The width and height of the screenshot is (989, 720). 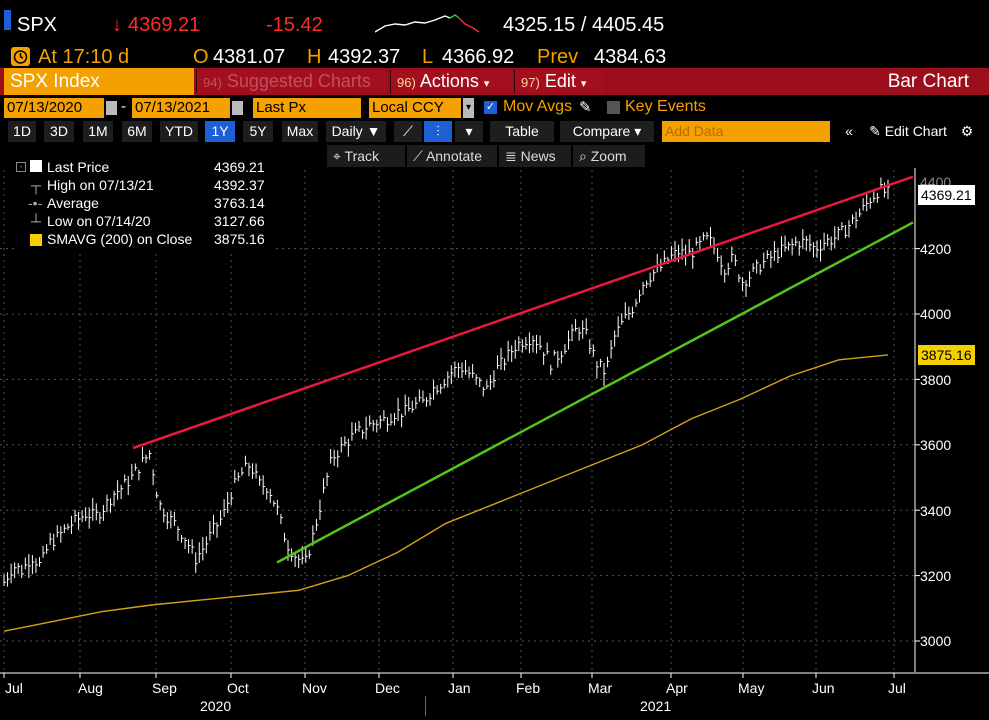 What do you see at coordinates (347, 131) in the screenshot?
I see `period-label: Daily` at bounding box center [347, 131].